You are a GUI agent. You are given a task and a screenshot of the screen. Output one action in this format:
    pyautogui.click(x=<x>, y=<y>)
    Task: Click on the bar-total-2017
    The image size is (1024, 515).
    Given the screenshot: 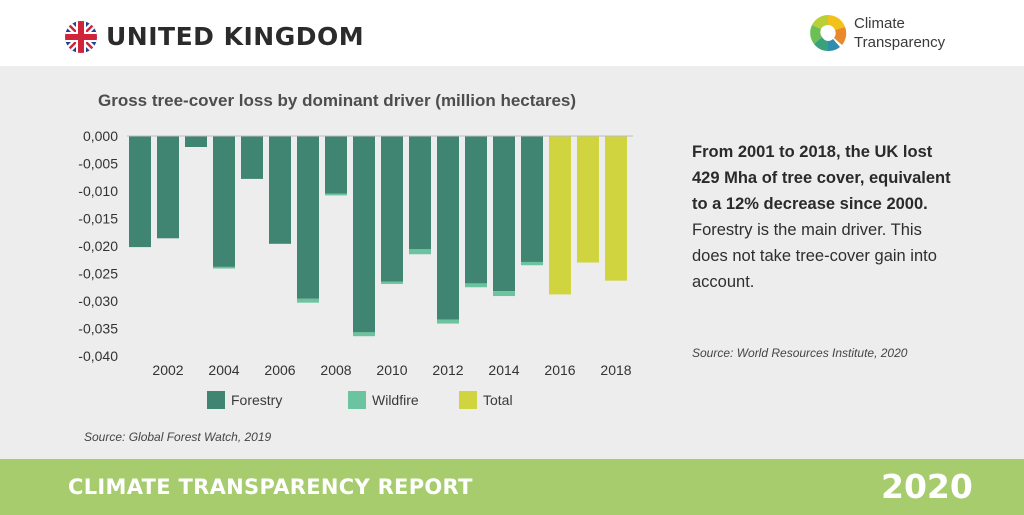 What is the action you would take?
    pyautogui.click(x=588, y=199)
    